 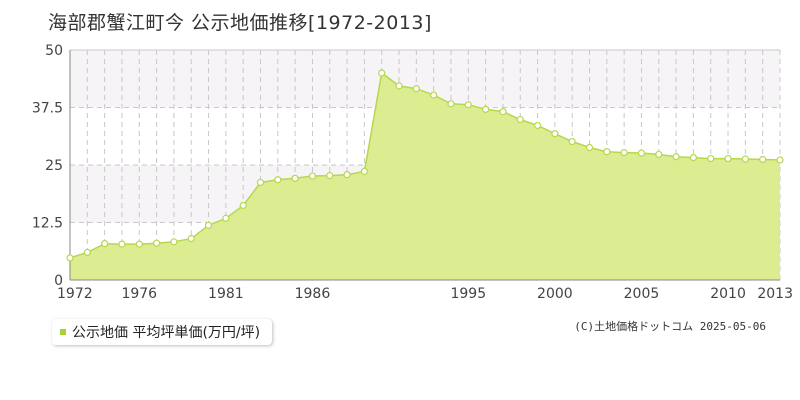 I want to click on chart-title: 海部郡蟹江町今 公示地価推移[1972-2013], so click(x=240, y=23).